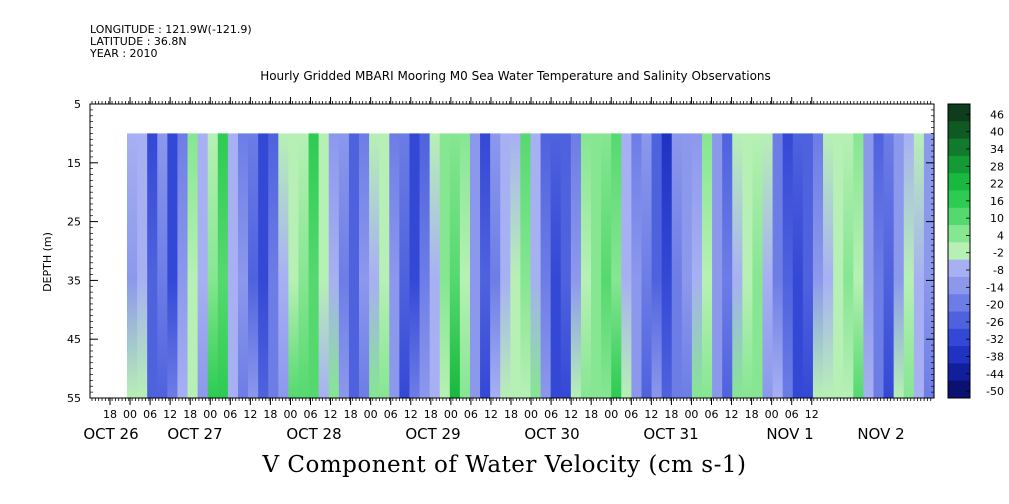 The width and height of the screenshot is (1009, 504). What do you see at coordinates (74, 163) in the screenshot?
I see `y-tick-label: 15` at bounding box center [74, 163].